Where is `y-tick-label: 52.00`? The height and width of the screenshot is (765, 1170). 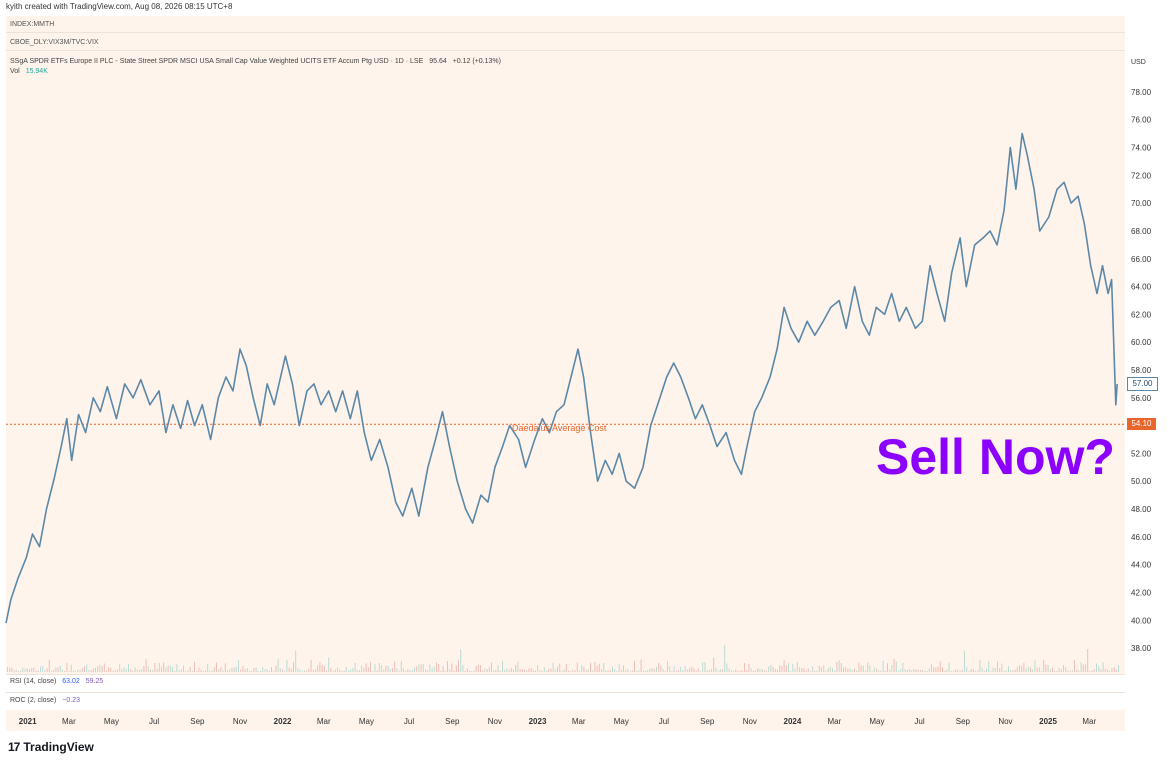
y-tick-label: 52.00 is located at coordinates (1141, 453).